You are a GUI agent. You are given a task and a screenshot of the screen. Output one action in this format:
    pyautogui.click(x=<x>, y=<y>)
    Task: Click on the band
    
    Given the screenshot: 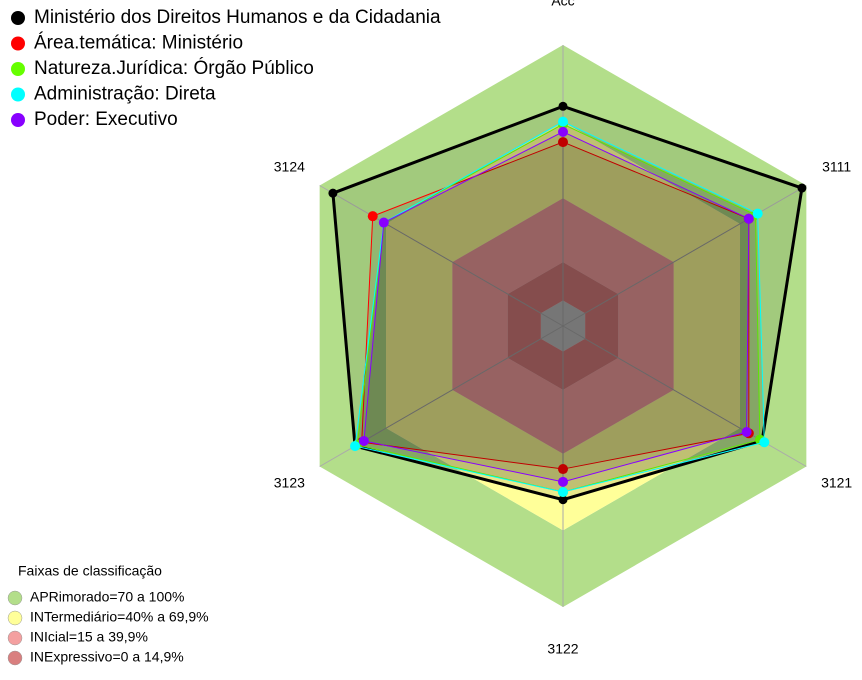 What is the action you would take?
    pyautogui.click(x=563, y=326)
    